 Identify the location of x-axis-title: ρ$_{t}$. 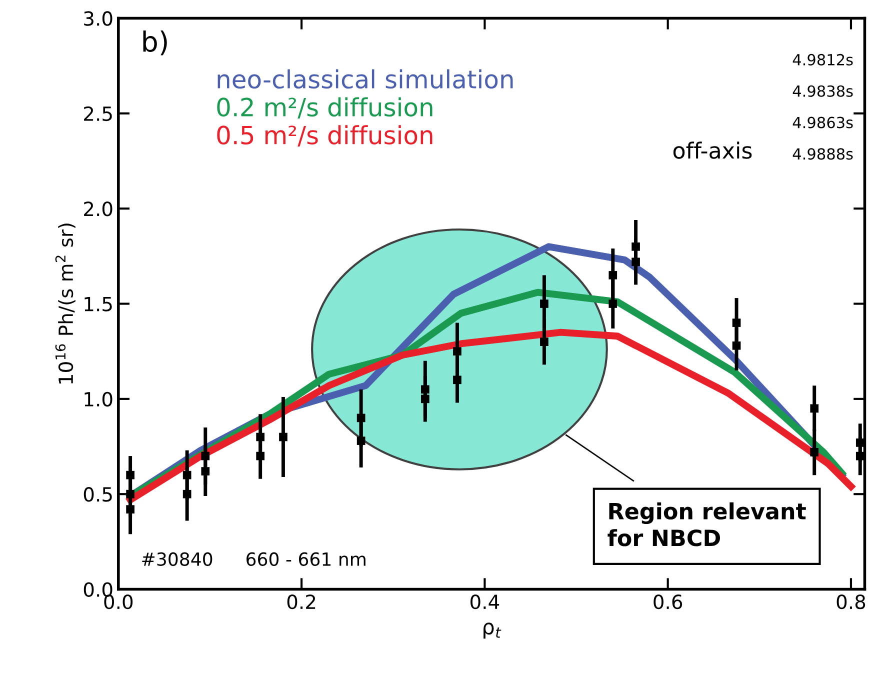
(493, 630).